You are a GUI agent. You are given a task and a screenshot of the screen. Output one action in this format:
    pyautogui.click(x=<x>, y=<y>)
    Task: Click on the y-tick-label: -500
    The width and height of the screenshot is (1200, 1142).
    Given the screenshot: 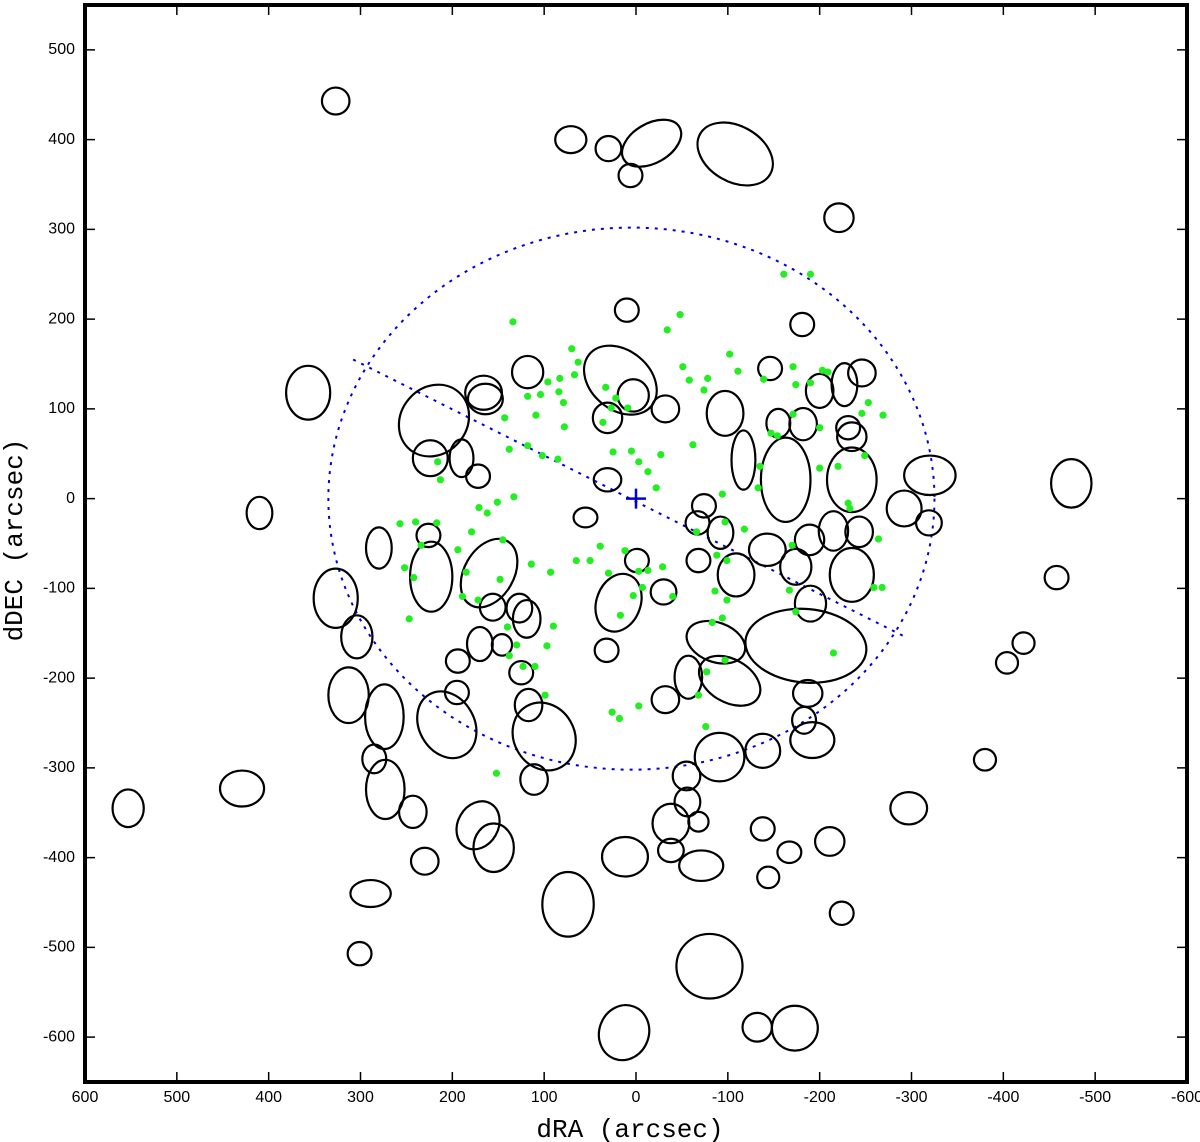 What is the action you would take?
    pyautogui.click(x=59, y=947)
    